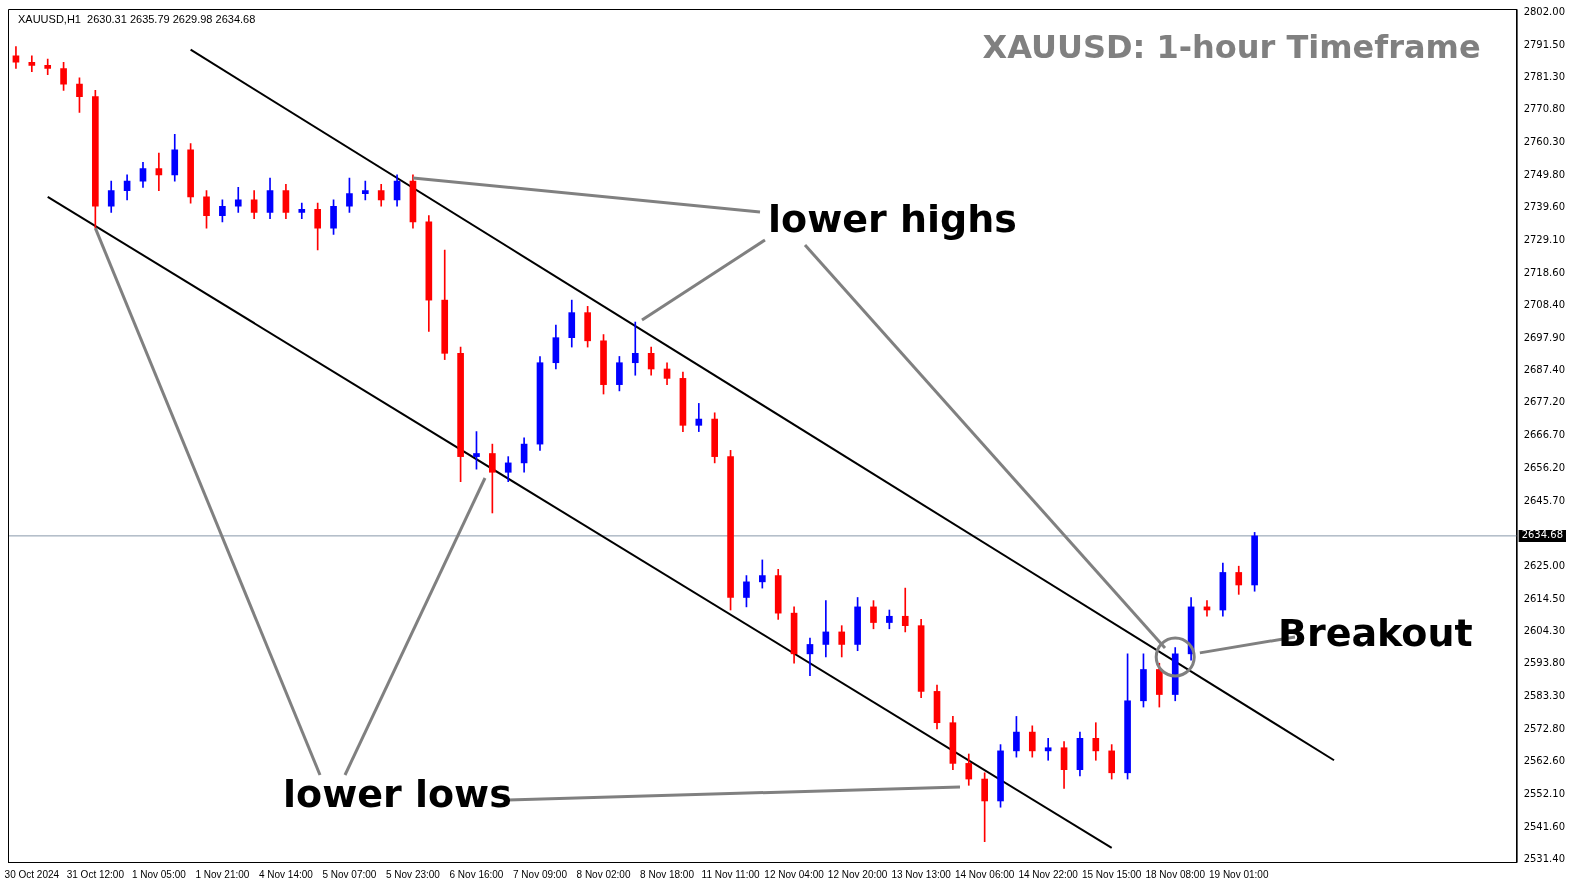 The width and height of the screenshot is (1570, 888). I want to click on x-tick-label: 7 Nov 09:00, so click(540, 874).